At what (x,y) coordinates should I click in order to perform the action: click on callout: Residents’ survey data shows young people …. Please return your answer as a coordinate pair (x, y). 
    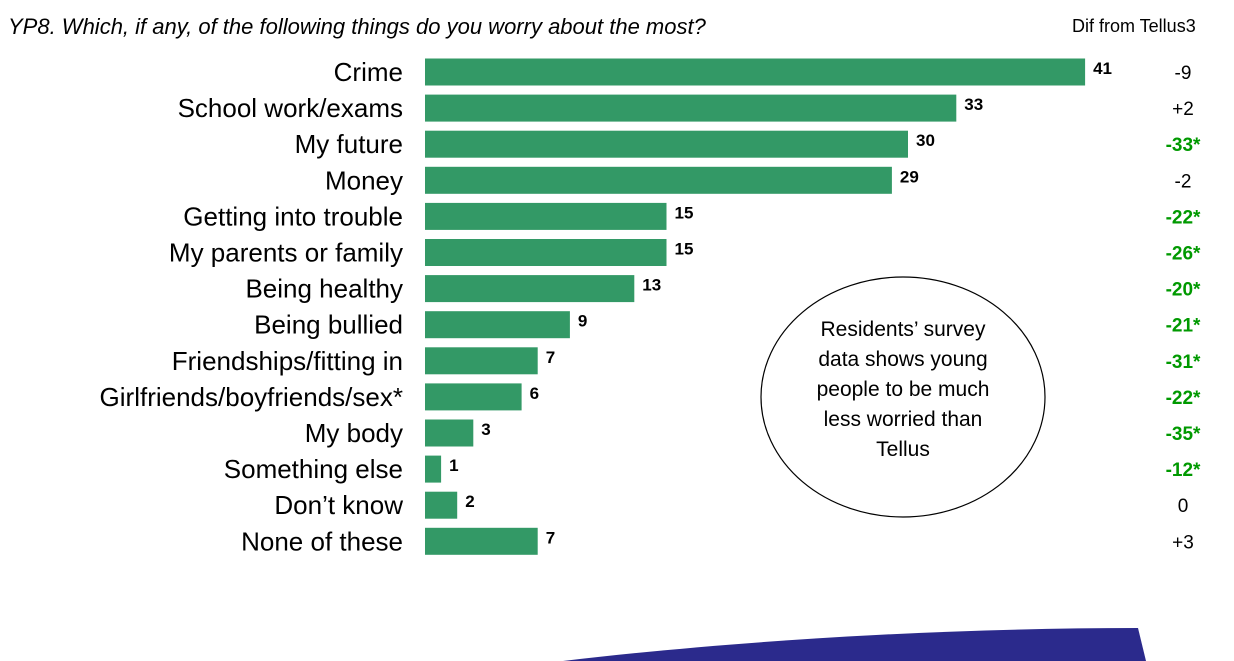
    Looking at the image, I should click on (903, 397).